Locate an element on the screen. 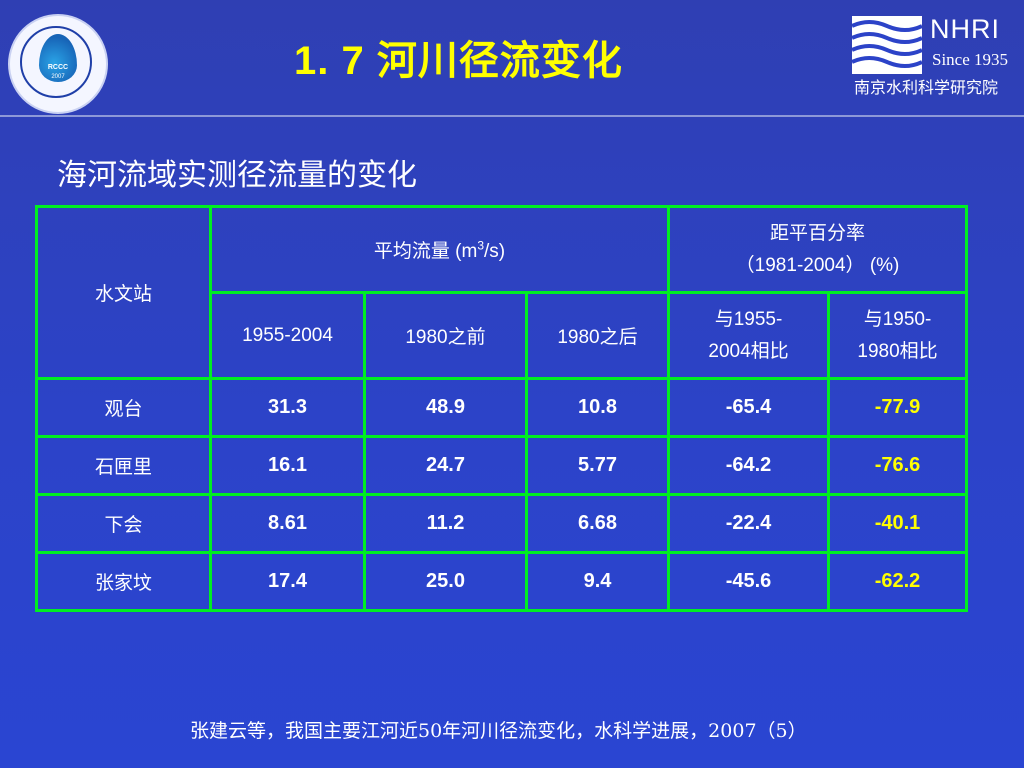 This screenshot has height=768, width=1024. header-station: 水文站 is located at coordinates (123, 292).